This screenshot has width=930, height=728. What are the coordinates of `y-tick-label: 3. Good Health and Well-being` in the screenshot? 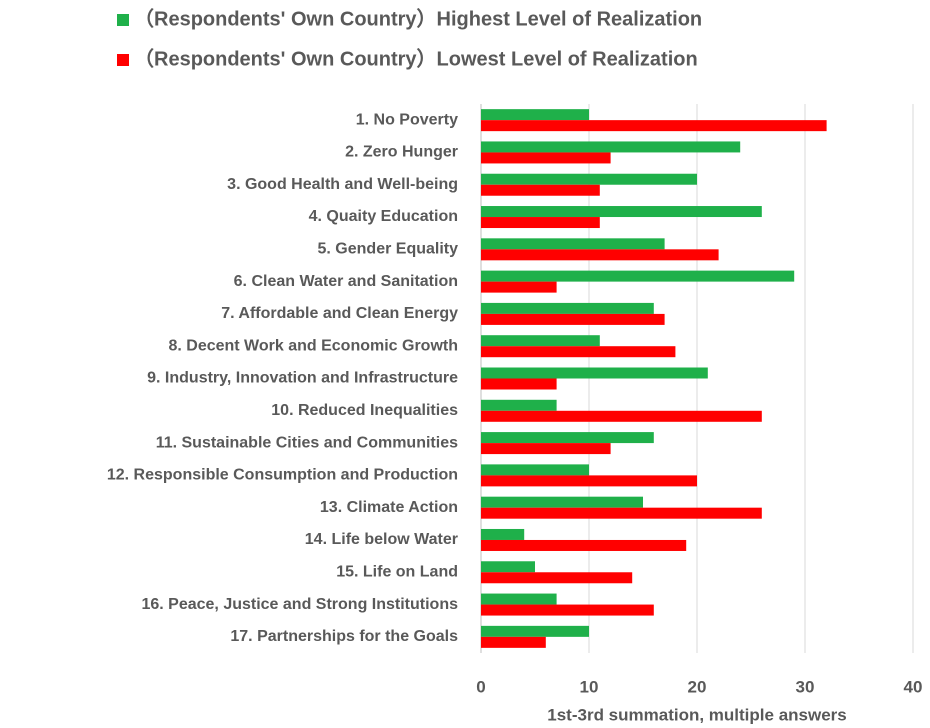 It's located at (342, 184).